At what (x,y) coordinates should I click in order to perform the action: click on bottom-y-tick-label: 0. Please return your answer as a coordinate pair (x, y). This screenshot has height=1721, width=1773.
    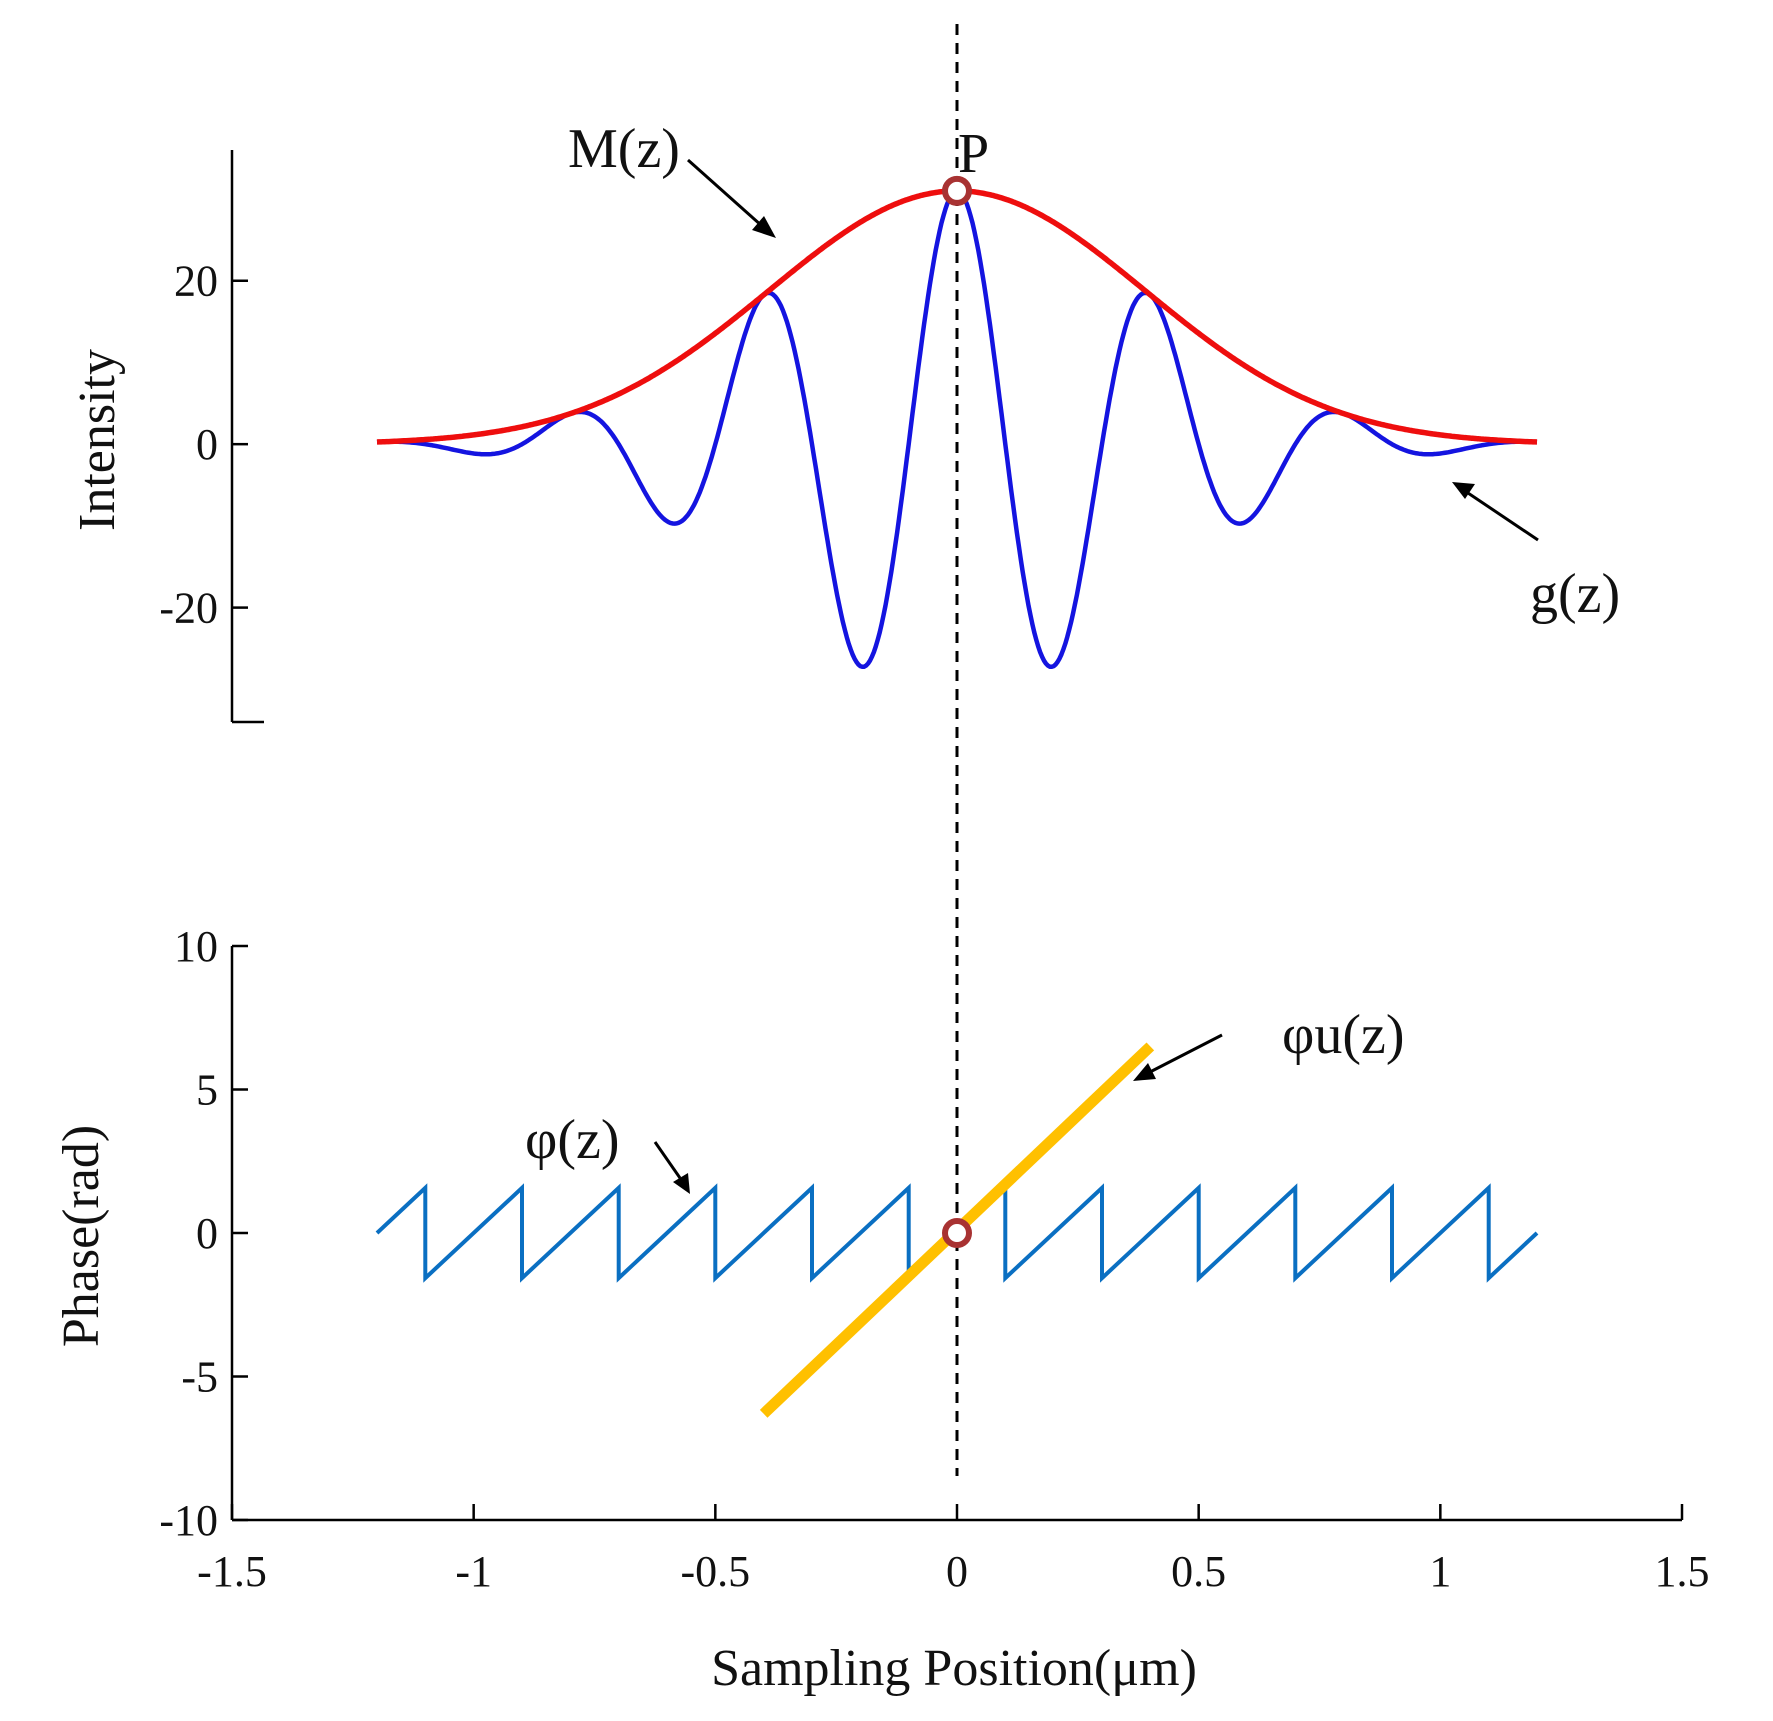
    Looking at the image, I should click on (207, 1233).